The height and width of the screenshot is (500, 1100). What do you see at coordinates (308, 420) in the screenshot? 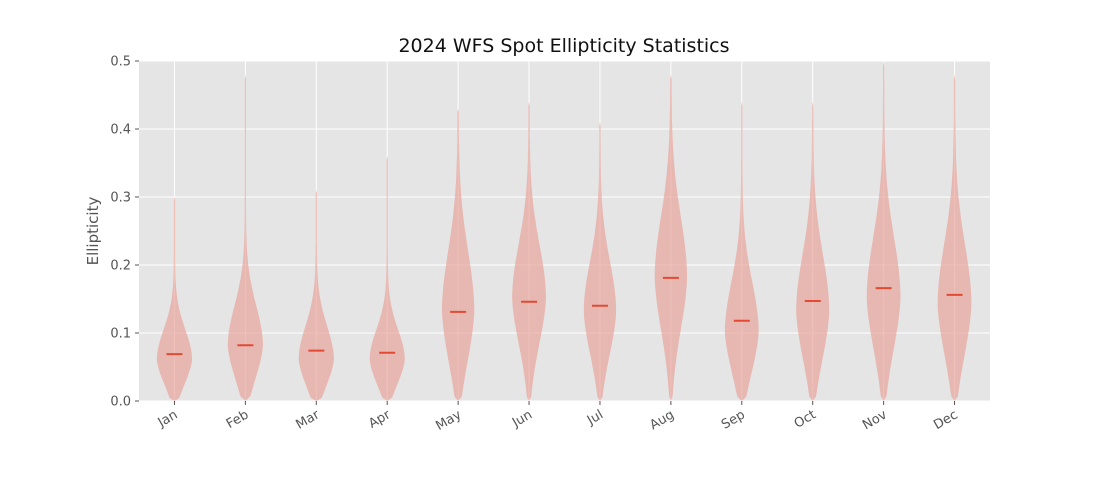
I see `x-tick-label: Mar` at bounding box center [308, 420].